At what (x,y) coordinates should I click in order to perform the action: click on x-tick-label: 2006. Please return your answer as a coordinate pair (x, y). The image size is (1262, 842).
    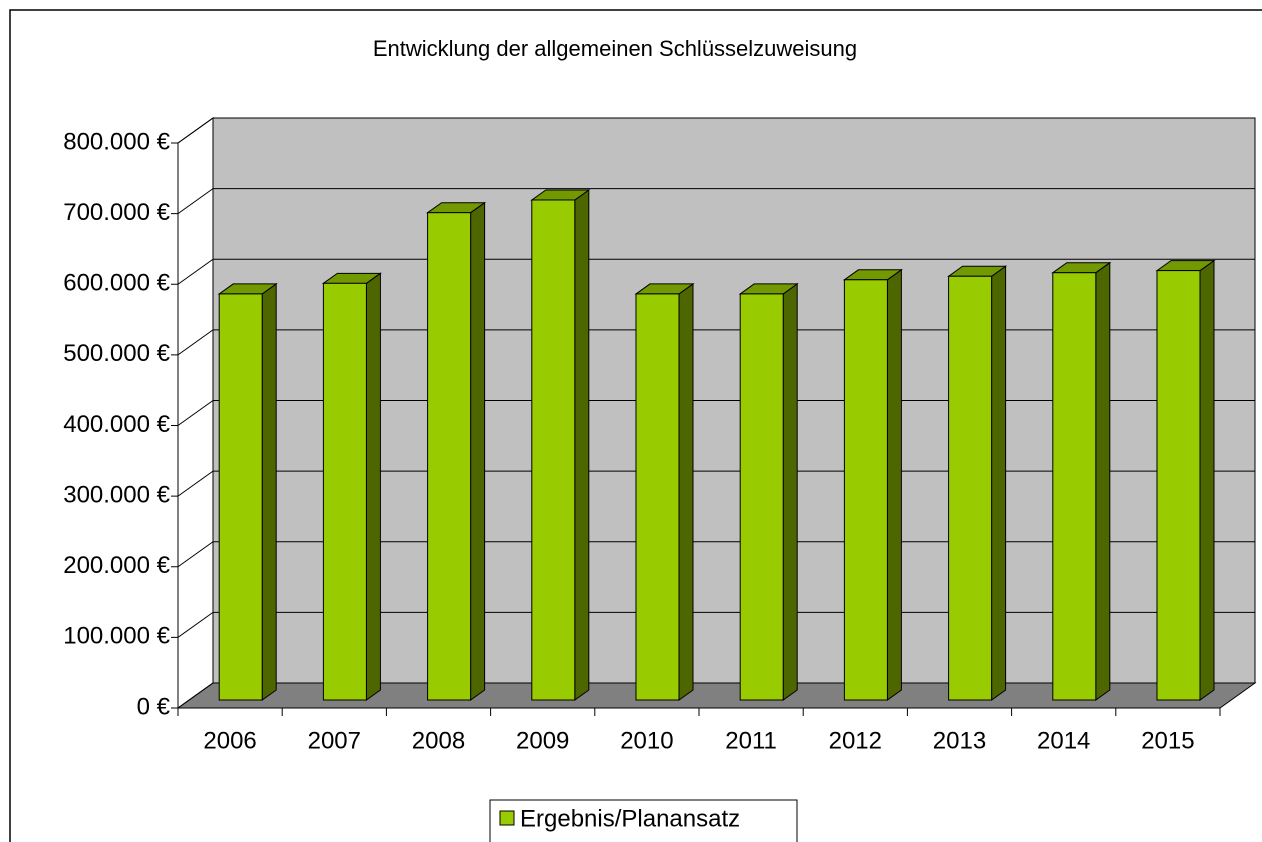
    Looking at the image, I should click on (229, 740).